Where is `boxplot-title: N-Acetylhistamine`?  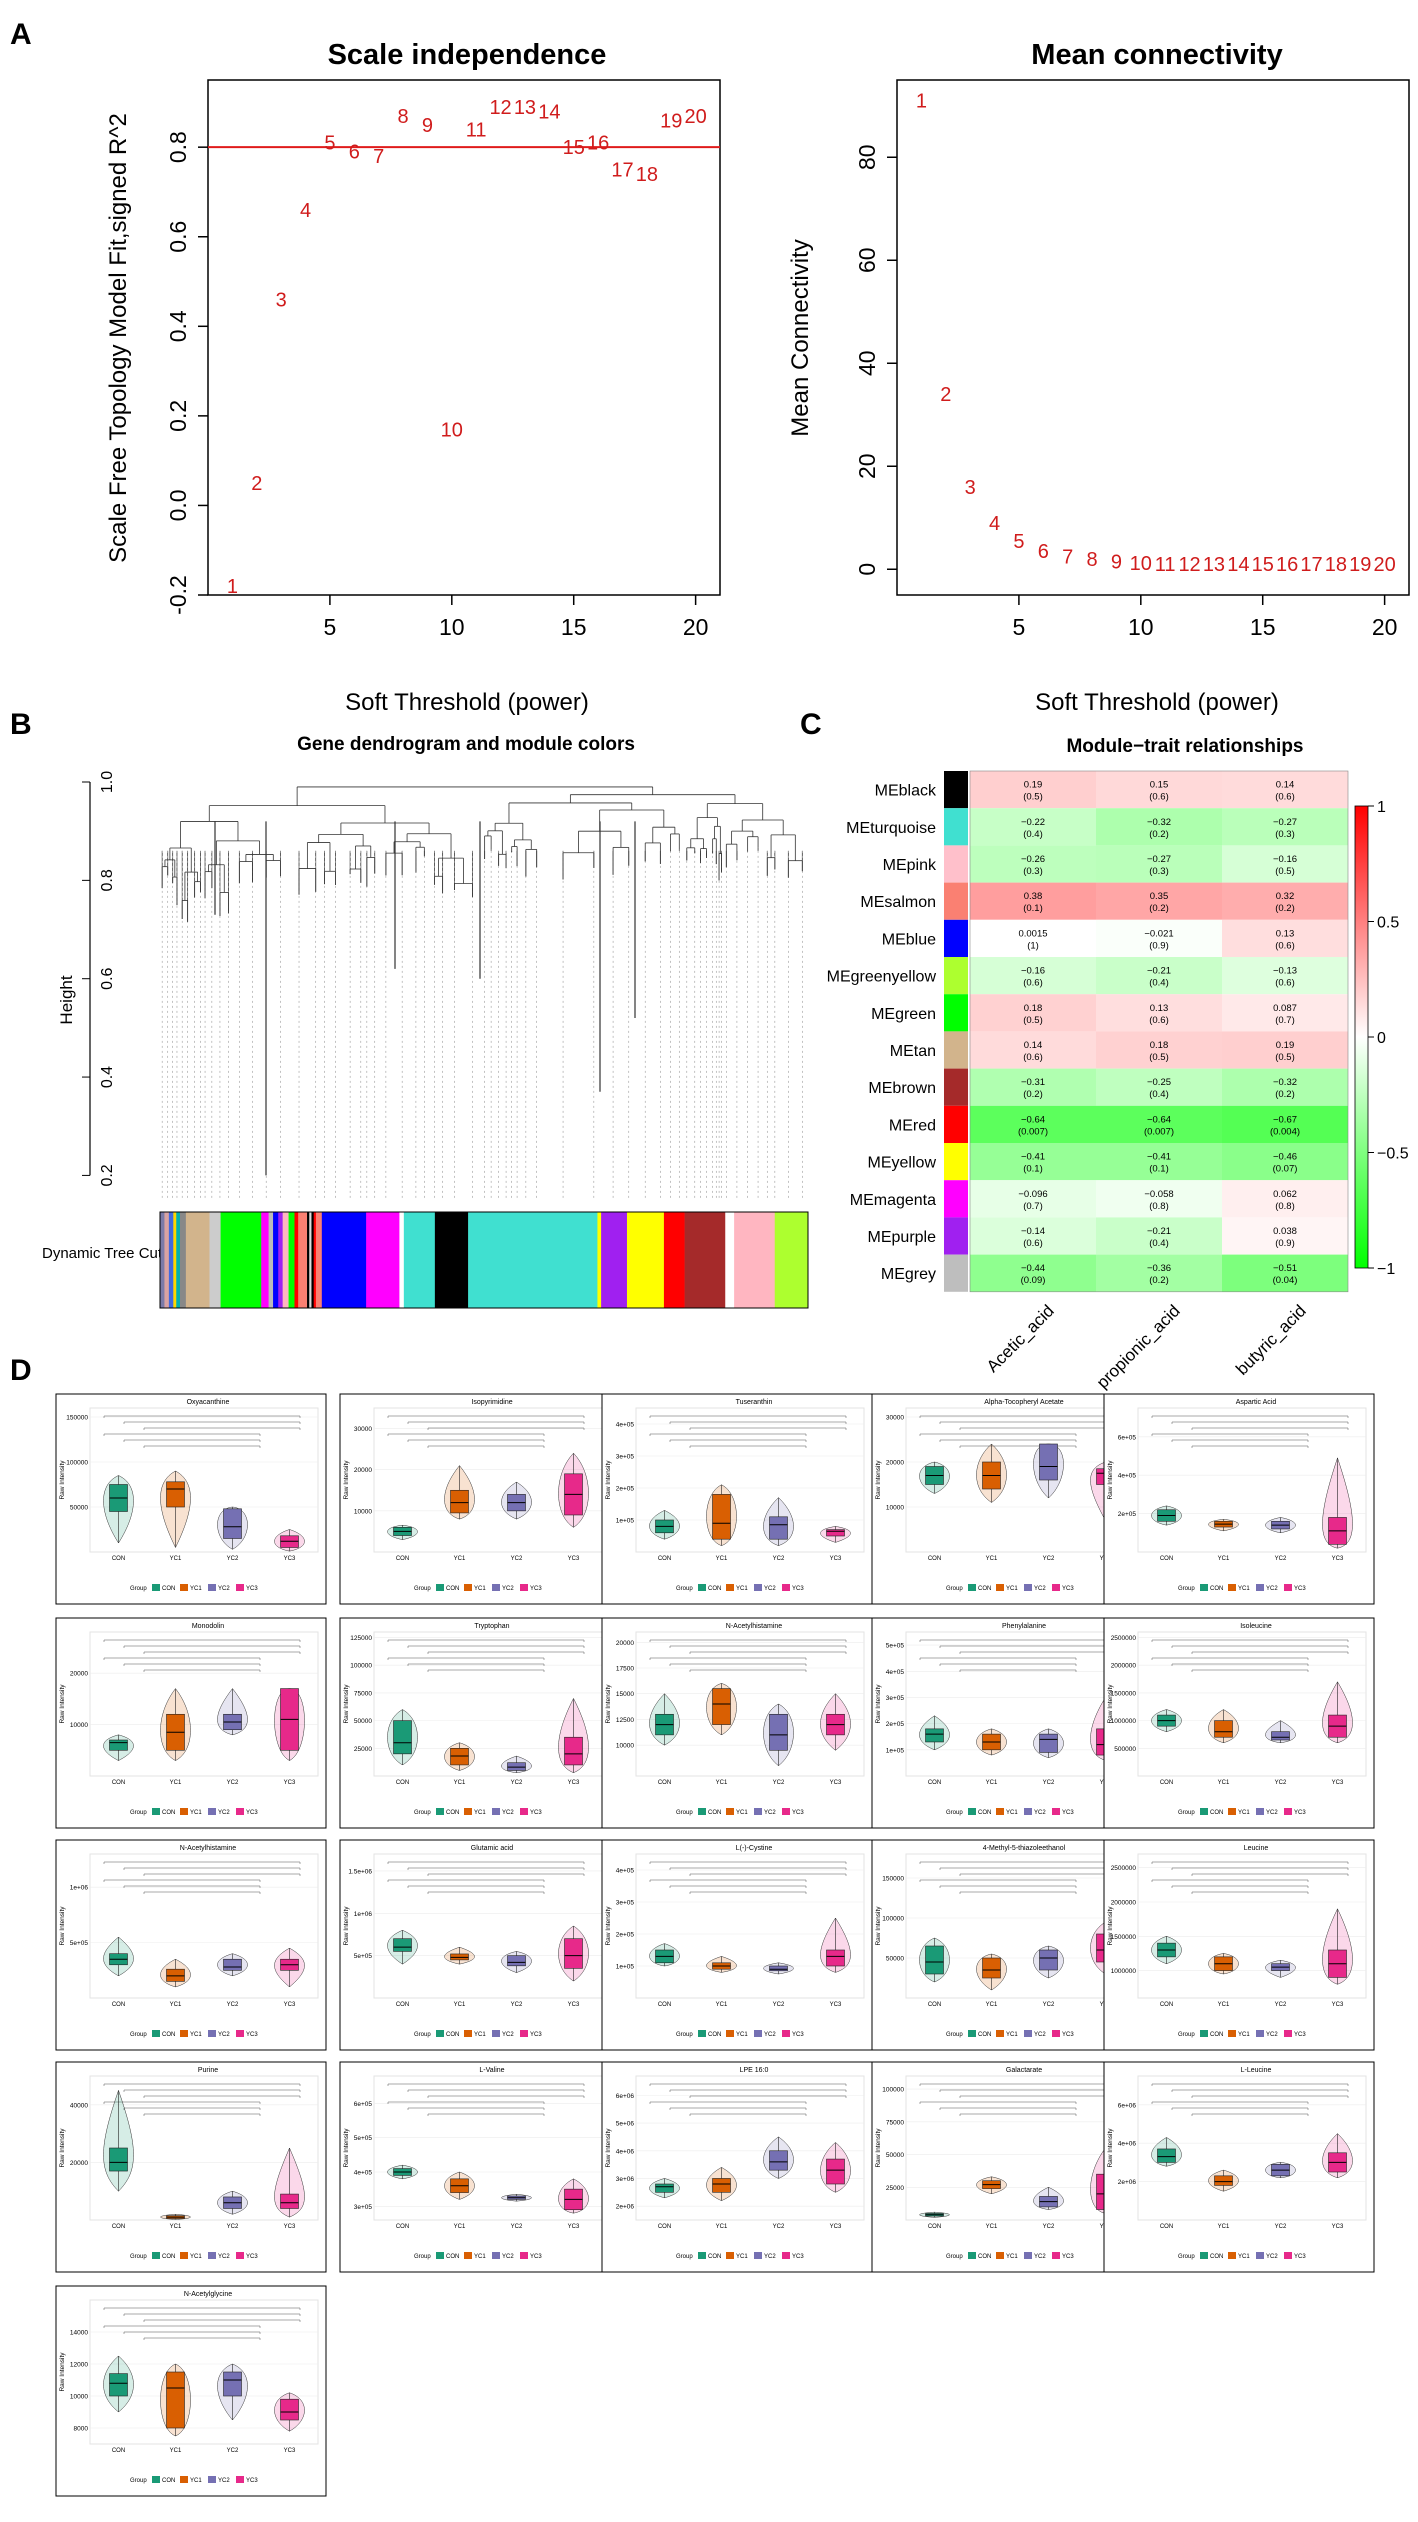
boxplot-title: N-Acetylhistamine is located at coordinates (754, 1626).